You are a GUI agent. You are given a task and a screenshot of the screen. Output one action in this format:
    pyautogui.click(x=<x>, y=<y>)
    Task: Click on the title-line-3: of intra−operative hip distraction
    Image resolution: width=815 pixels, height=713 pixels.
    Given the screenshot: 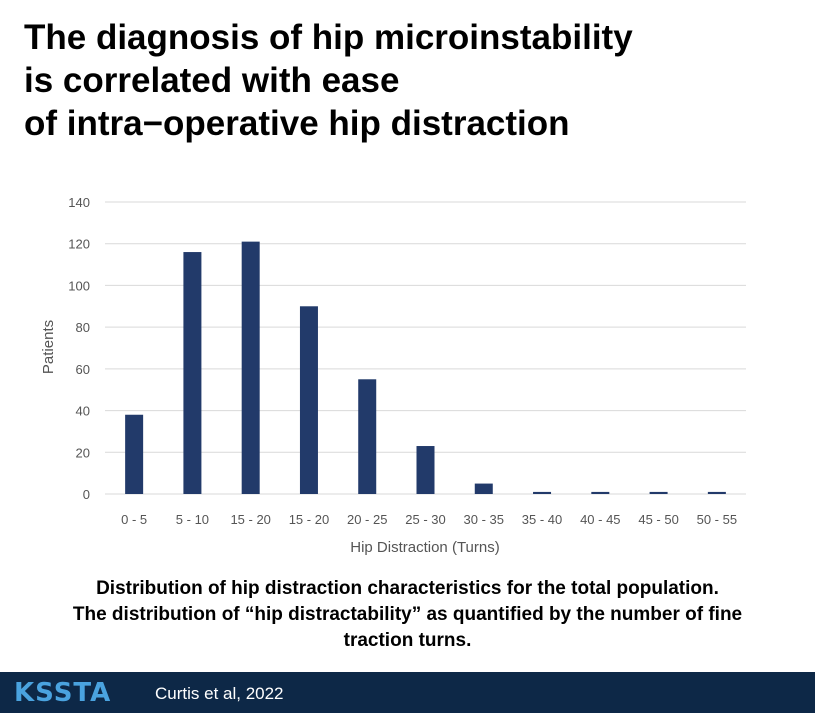 What is the action you would take?
    pyautogui.click(x=297, y=123)
    